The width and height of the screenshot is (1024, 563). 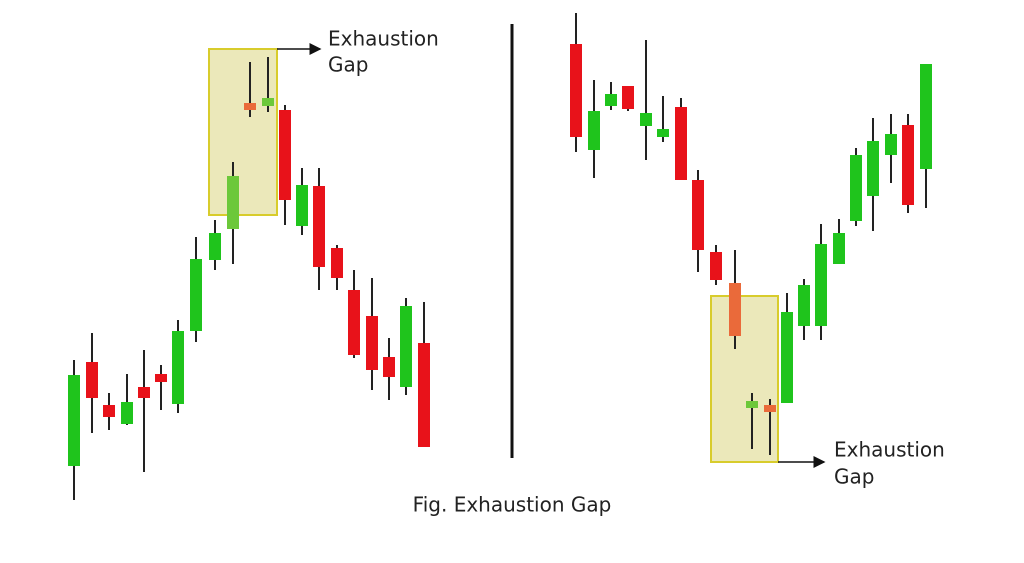 What do you see at coordinates (512, 505) in the screenshot?
I see `caption: Fig. Exhaustion Gap` at bounding box center [512, 505].